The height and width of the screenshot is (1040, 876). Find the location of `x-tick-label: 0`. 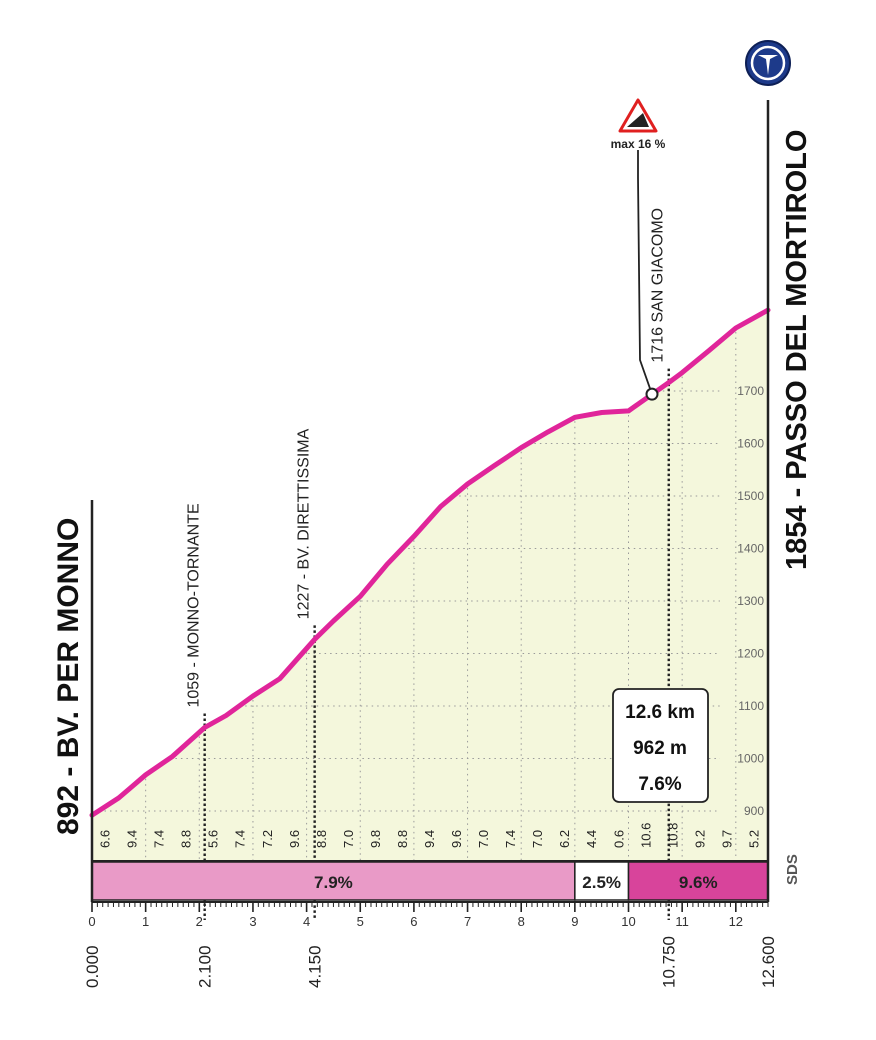

x-tick-label: 0 is located at coordinates (91, 921).